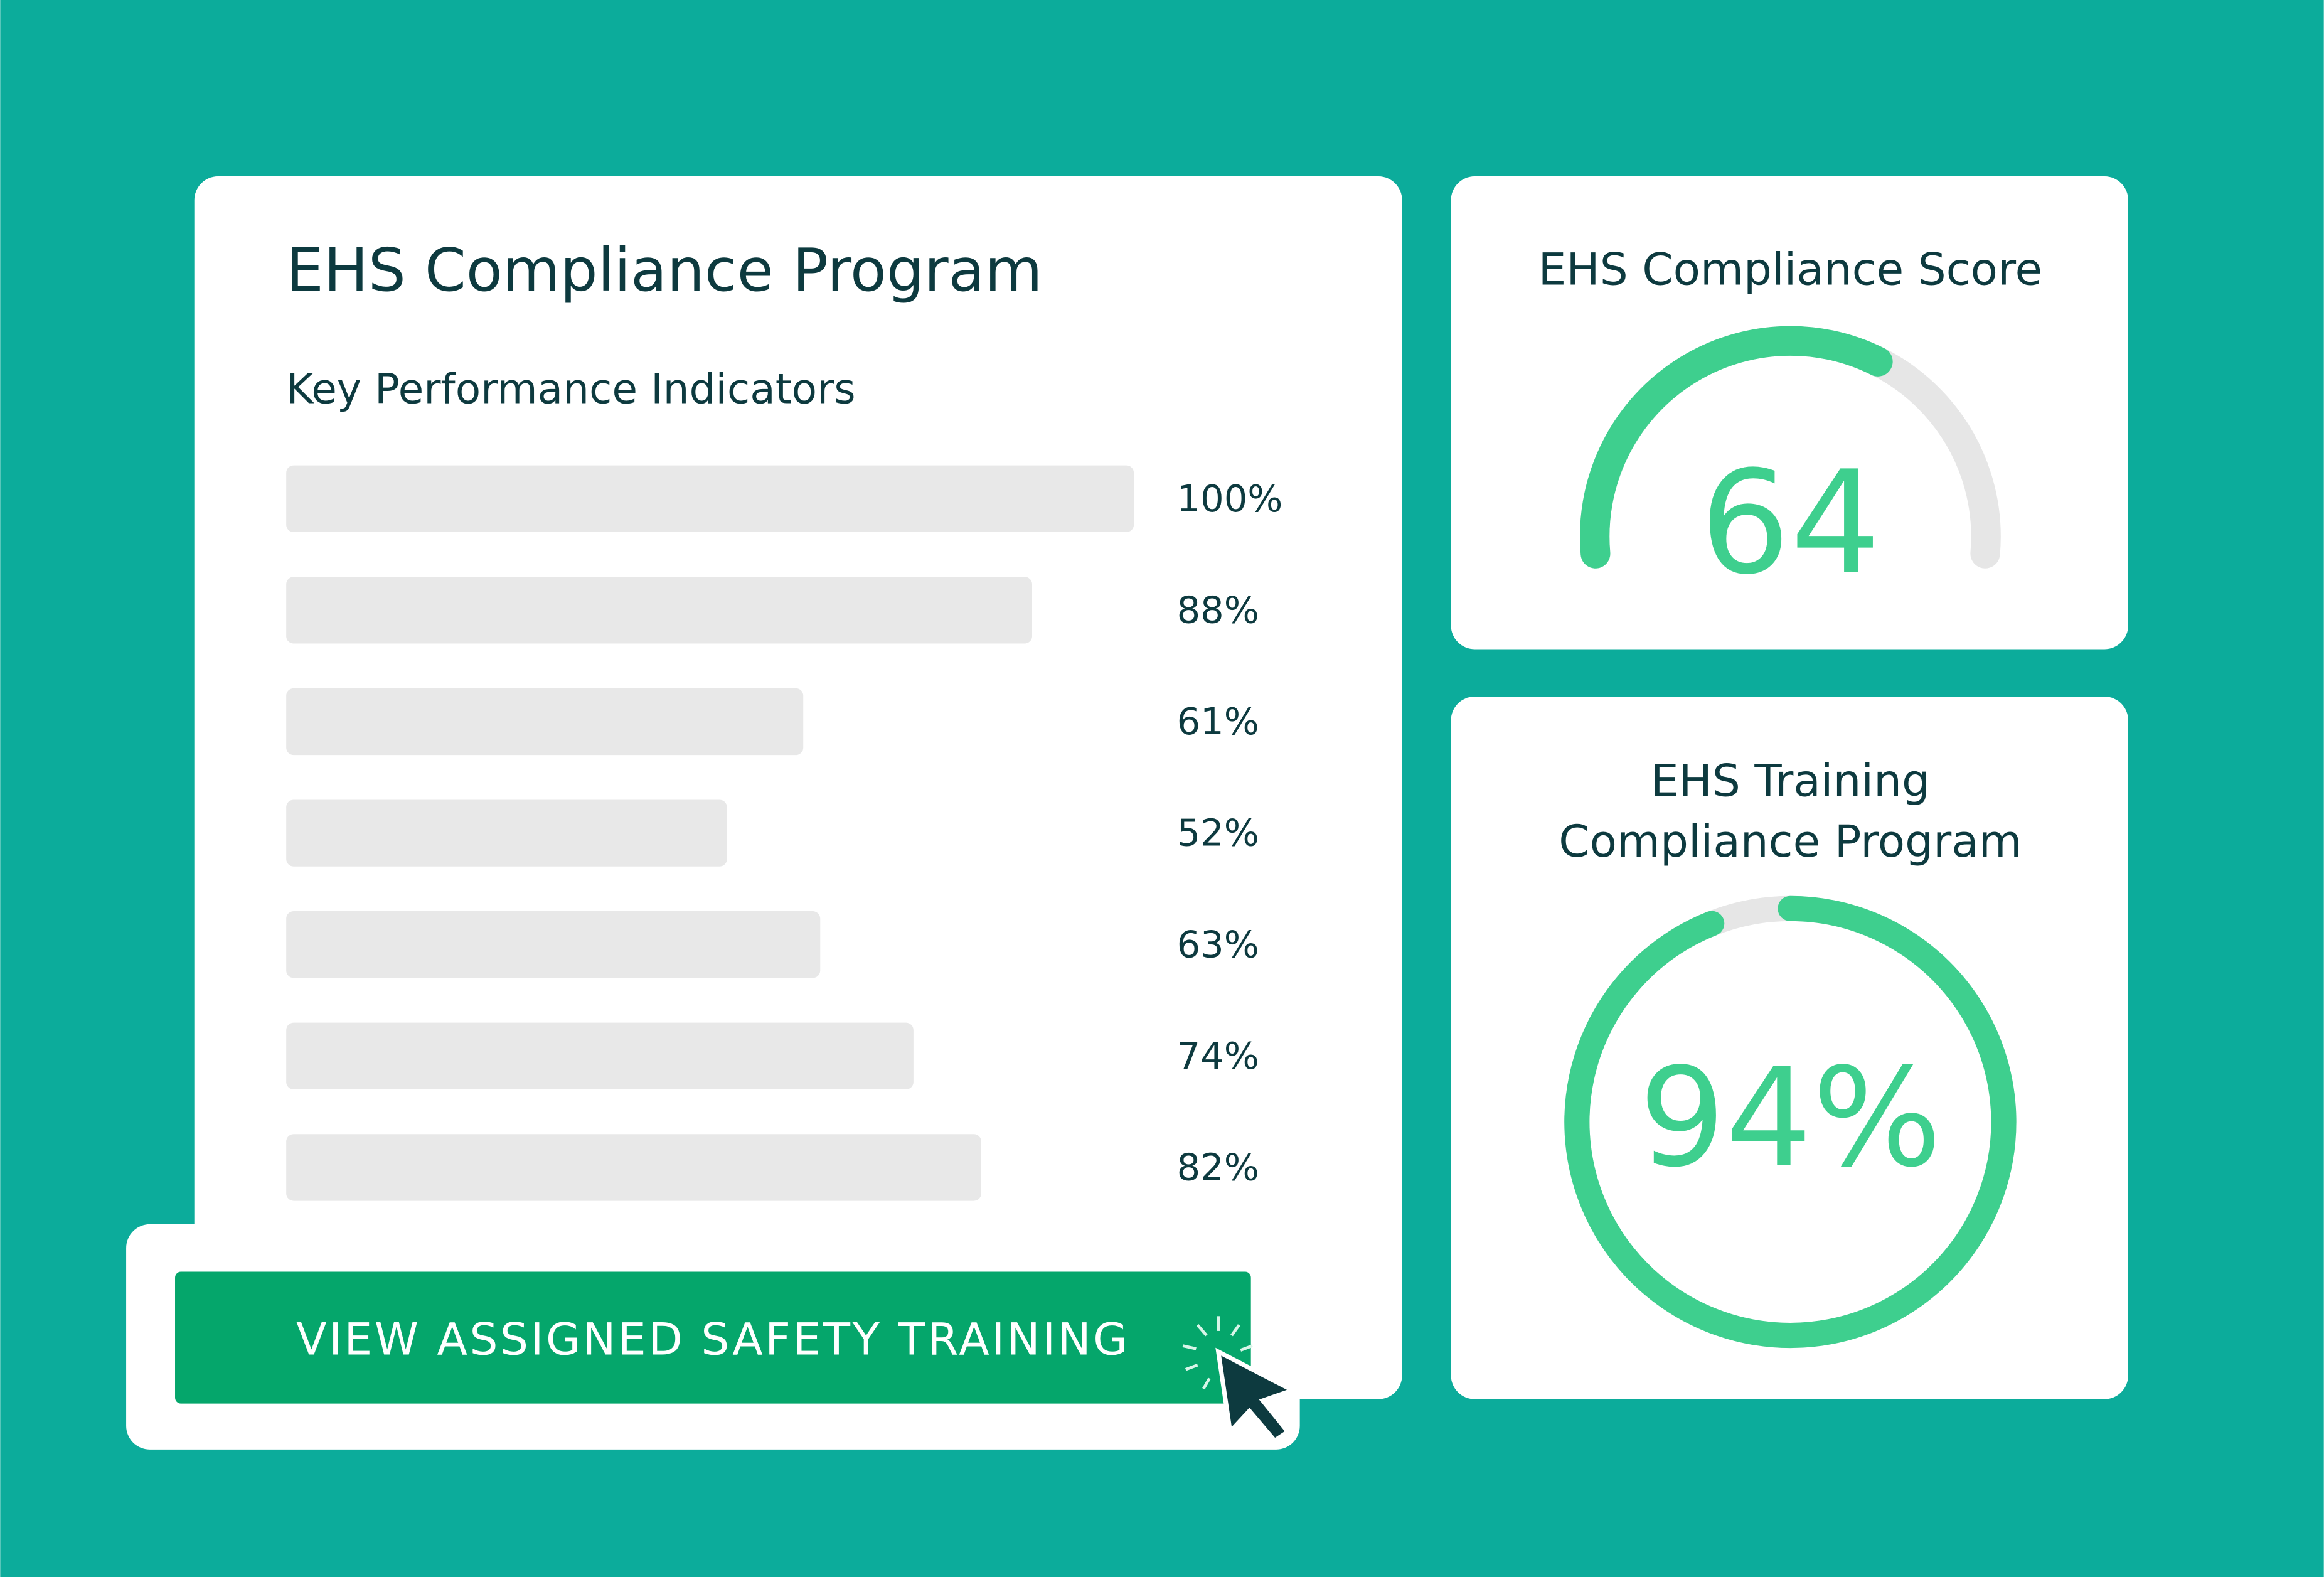  What do you see at coordinates (1256, 1395) in the screenshot?
I see `cursor` at bounding box center [1256, 1395].